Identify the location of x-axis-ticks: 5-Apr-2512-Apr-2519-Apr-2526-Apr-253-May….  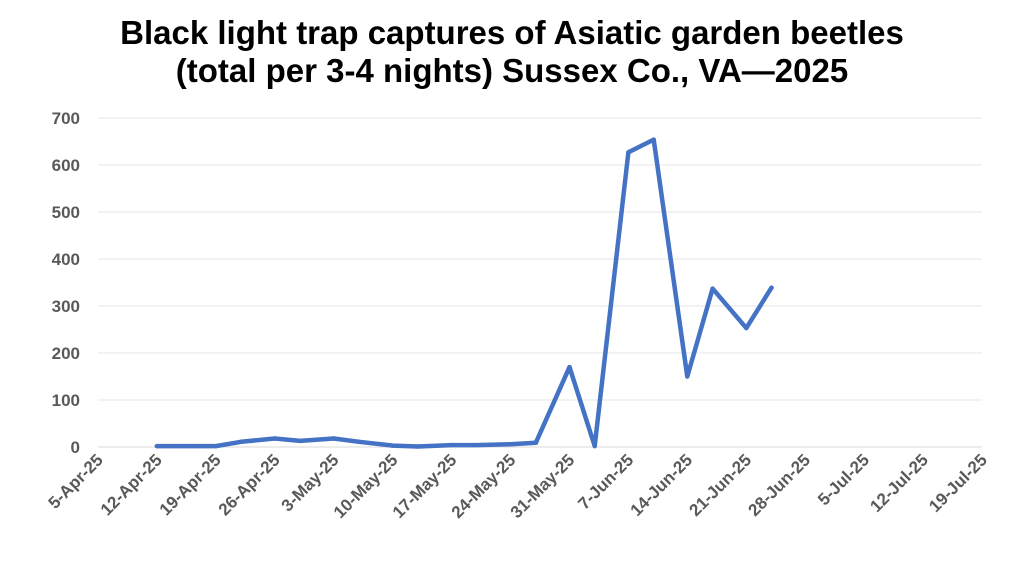
(518, 486).